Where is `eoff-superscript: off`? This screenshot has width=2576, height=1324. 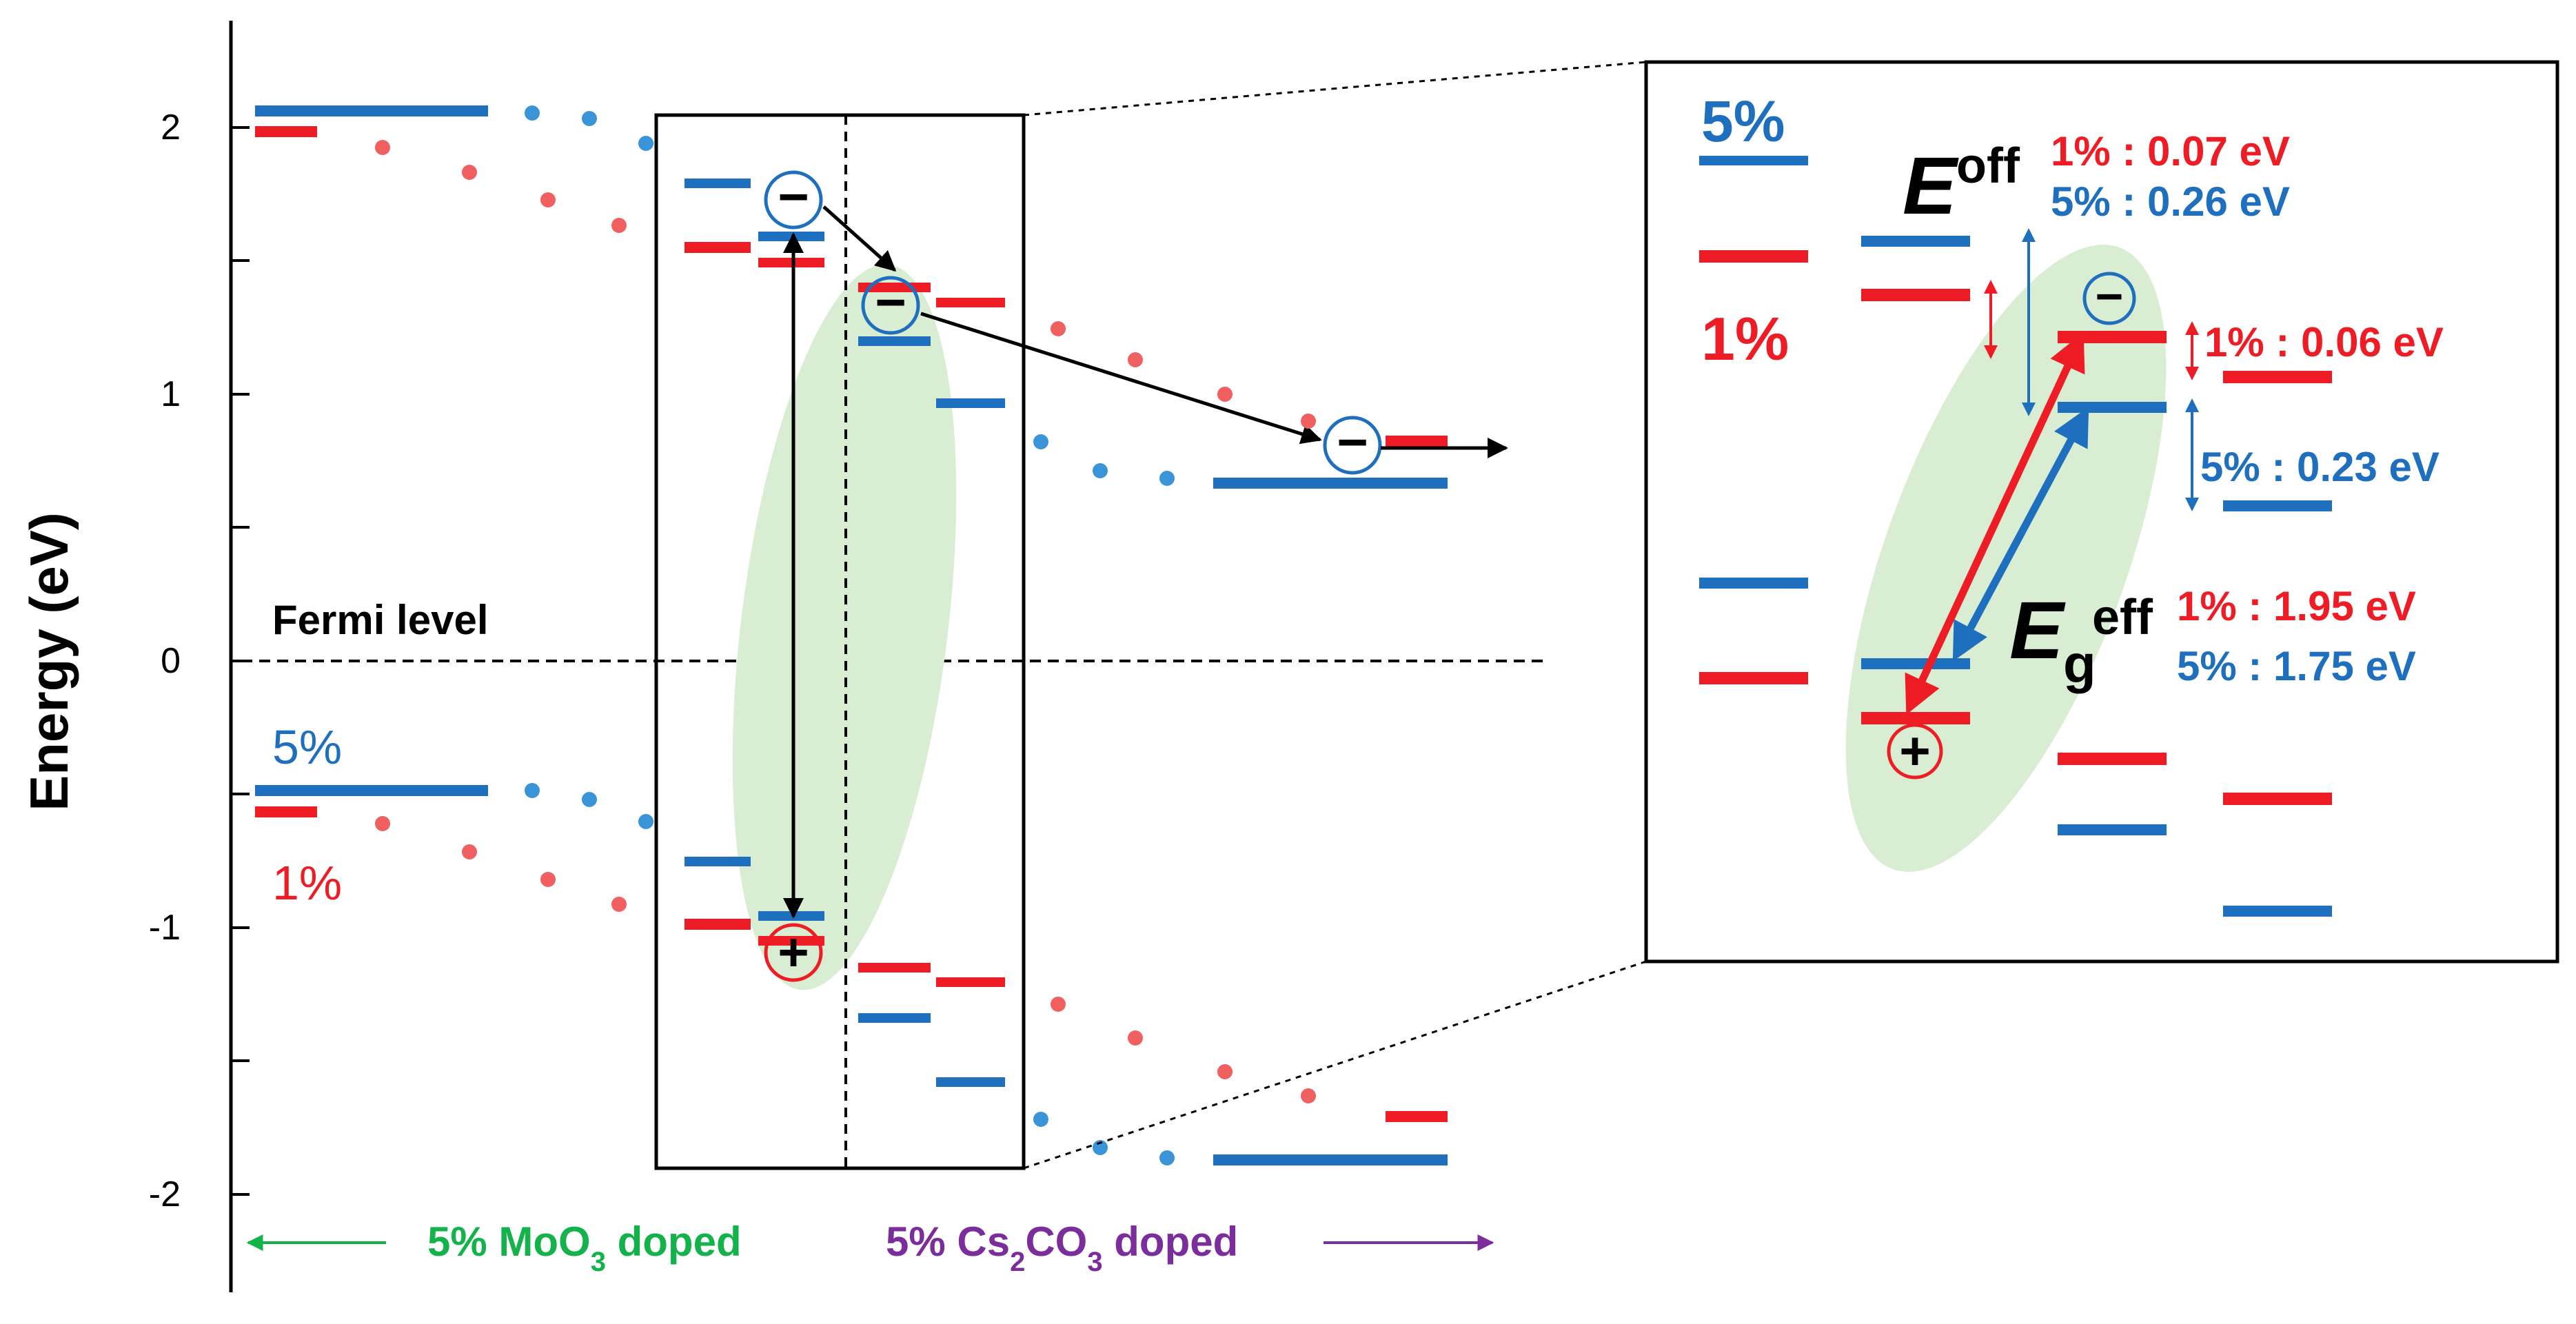 eoff-superscript: off is located at coordinates (1988, 166).